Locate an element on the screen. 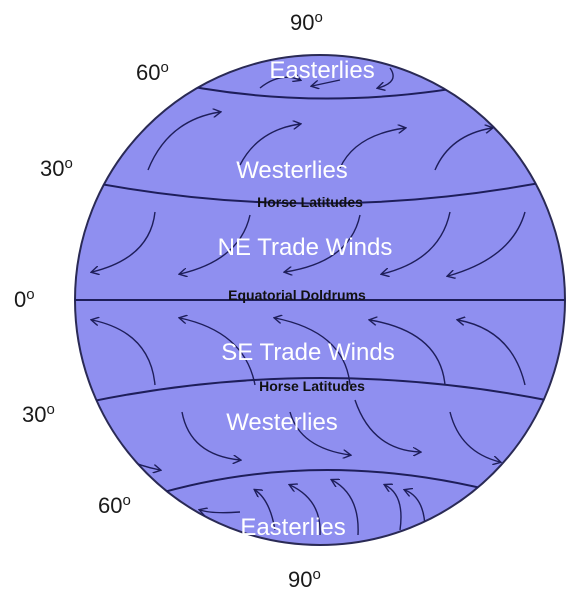  label-south-easterlies: Easterlies is located at coordinates (292, 527).